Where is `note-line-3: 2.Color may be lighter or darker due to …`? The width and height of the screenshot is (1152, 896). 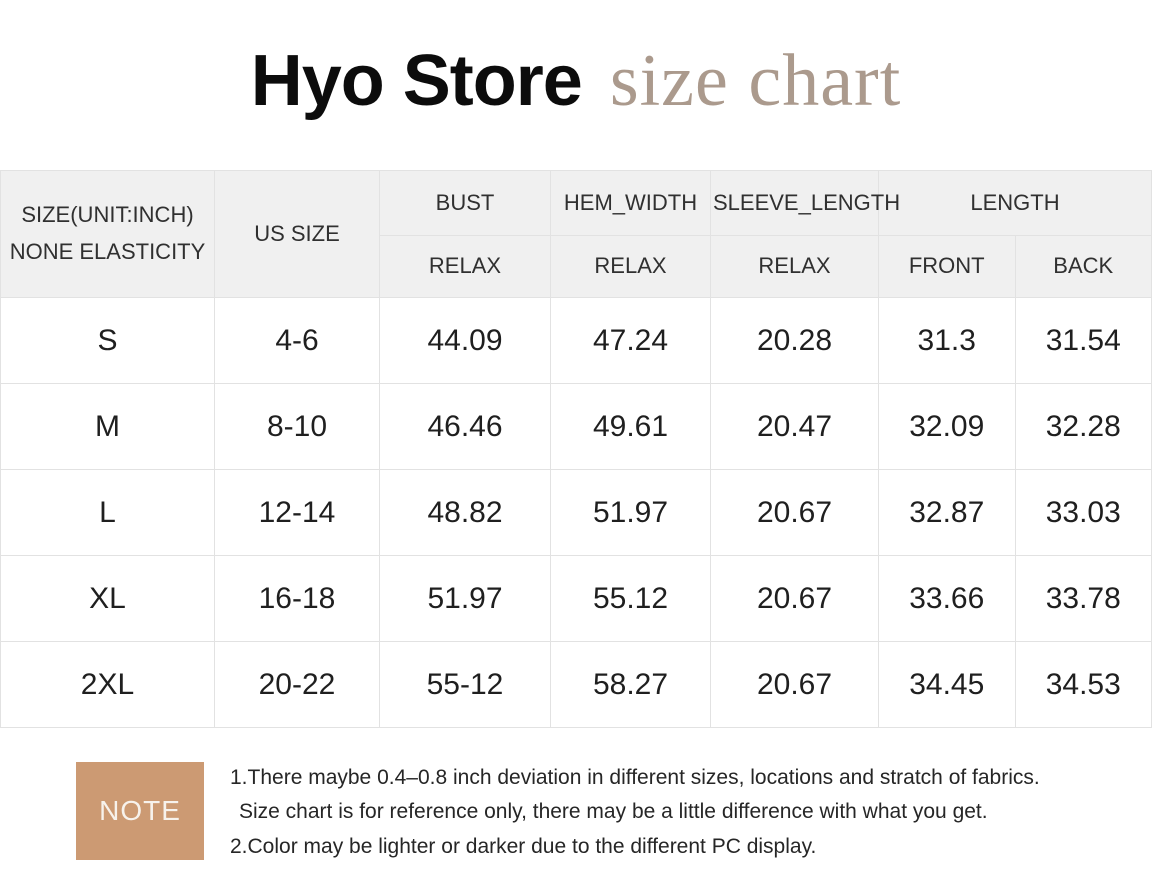
note-line-3: 2.Color may be lighter or darker due to … is located at coordinates (523, 846).